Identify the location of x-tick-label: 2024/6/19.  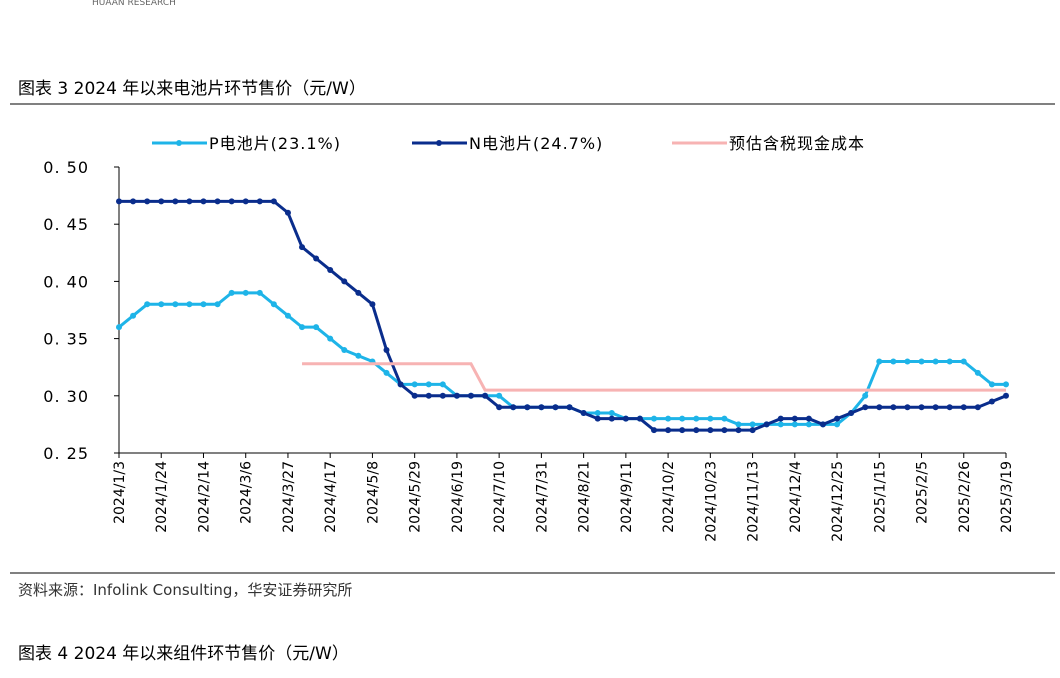
(458, 497).